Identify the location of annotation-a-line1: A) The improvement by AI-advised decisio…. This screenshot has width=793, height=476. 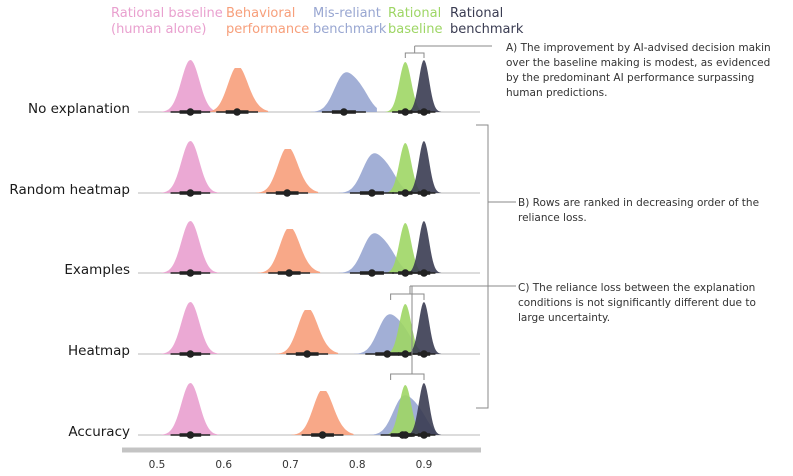
(638, 48).